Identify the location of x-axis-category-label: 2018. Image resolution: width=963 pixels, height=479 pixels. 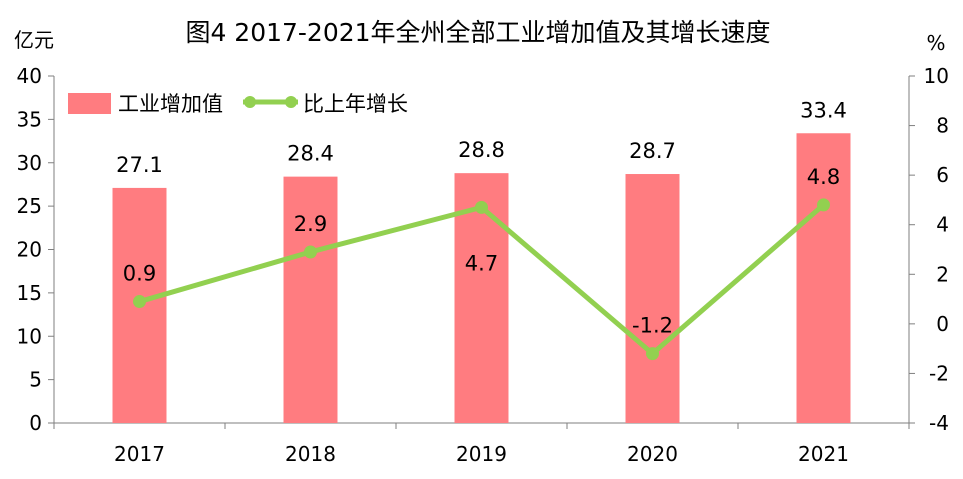
(310, 454).